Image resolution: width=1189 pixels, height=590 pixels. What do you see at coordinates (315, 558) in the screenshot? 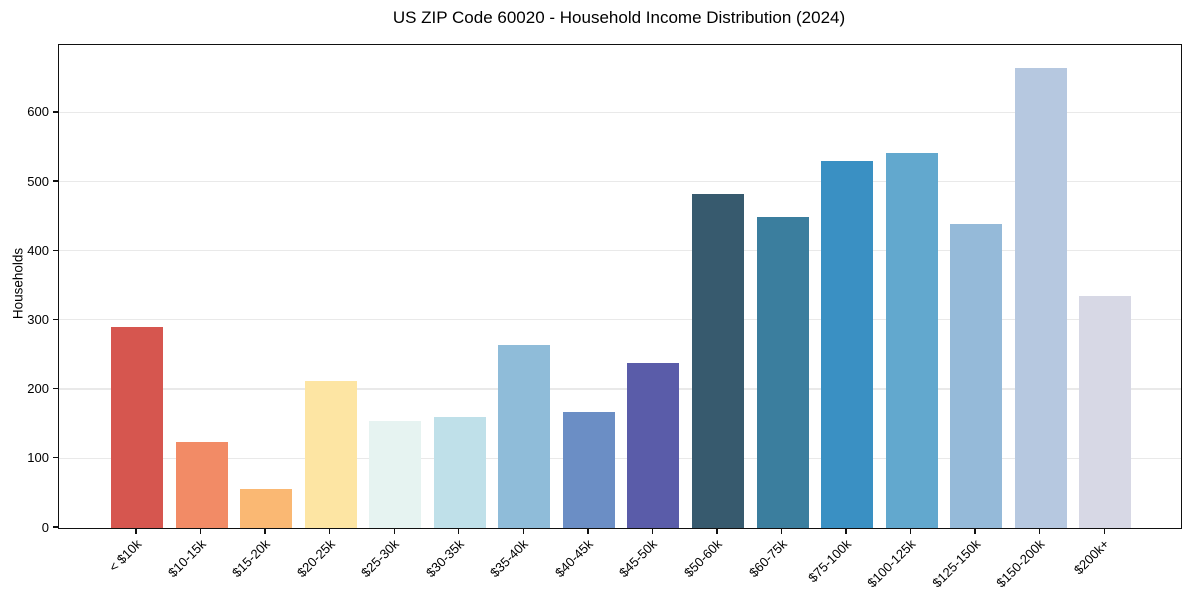
I see `x-tick-label-$20-25k: $20-25k` at bounding box center [315, 558].